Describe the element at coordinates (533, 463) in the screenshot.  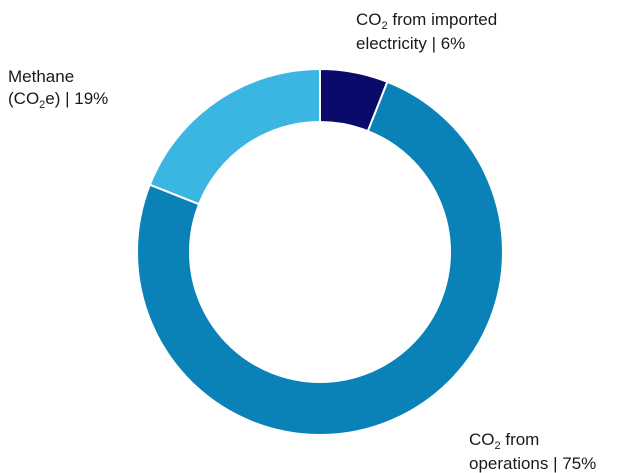
I see `label-operations-line2: operations | 75%` at that location.